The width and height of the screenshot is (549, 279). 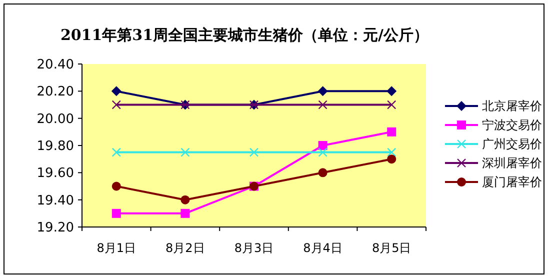 What do you see at coordinates (244, 35) in the screenshot?
I see `chart-title: 2011年第31周全国主要城市生猪价（单位：元/公斤）` at bounding box center [244, 35].